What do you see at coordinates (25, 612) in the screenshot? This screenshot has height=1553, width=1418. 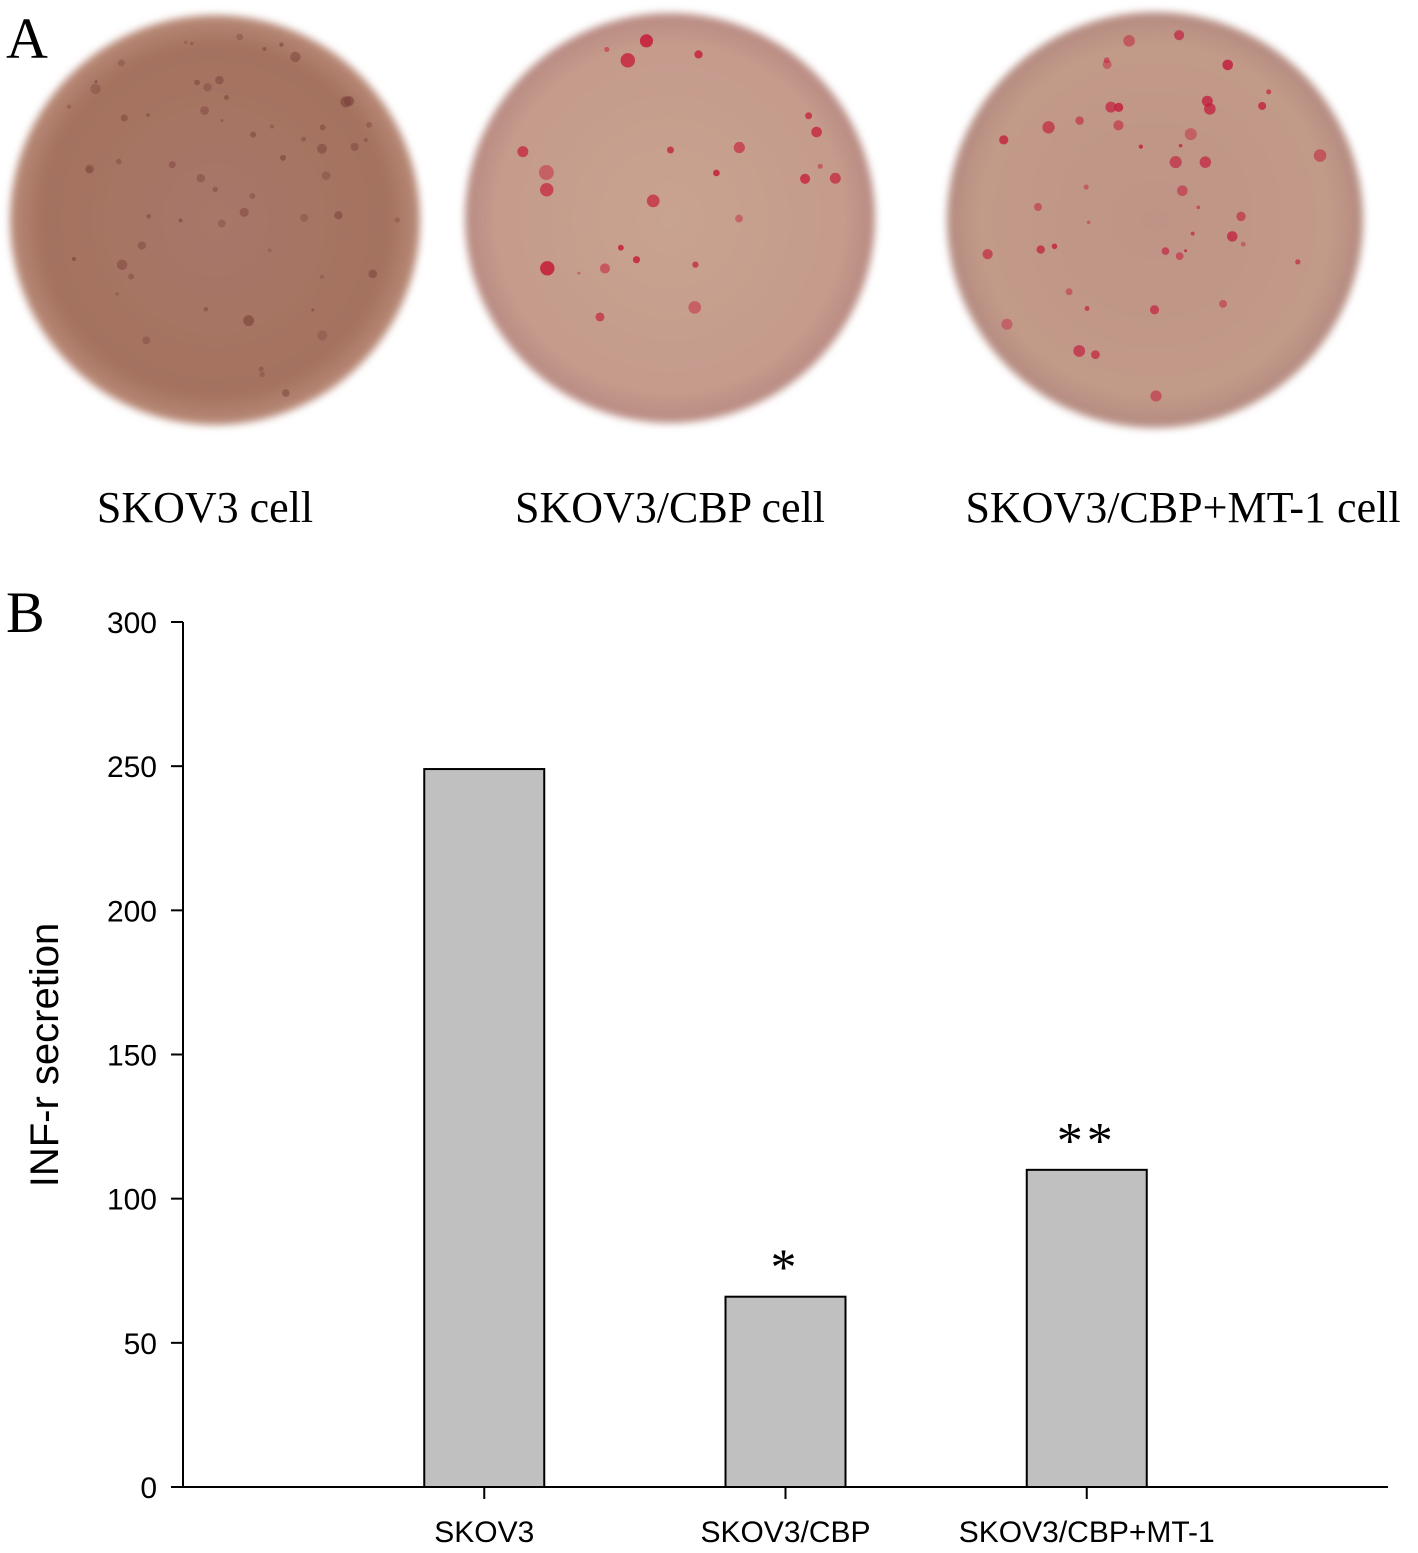 I see `panel-label: B` at bounding box center [25, 612].